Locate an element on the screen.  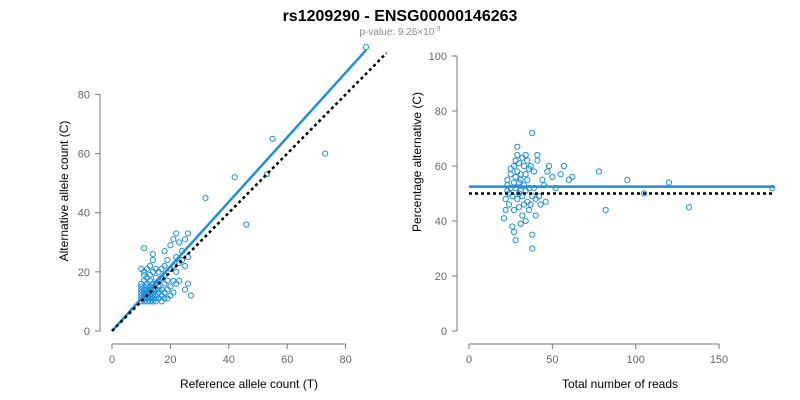
right-yaxis-title: Percentage alternative (C) is located at coordinates (417, 162).